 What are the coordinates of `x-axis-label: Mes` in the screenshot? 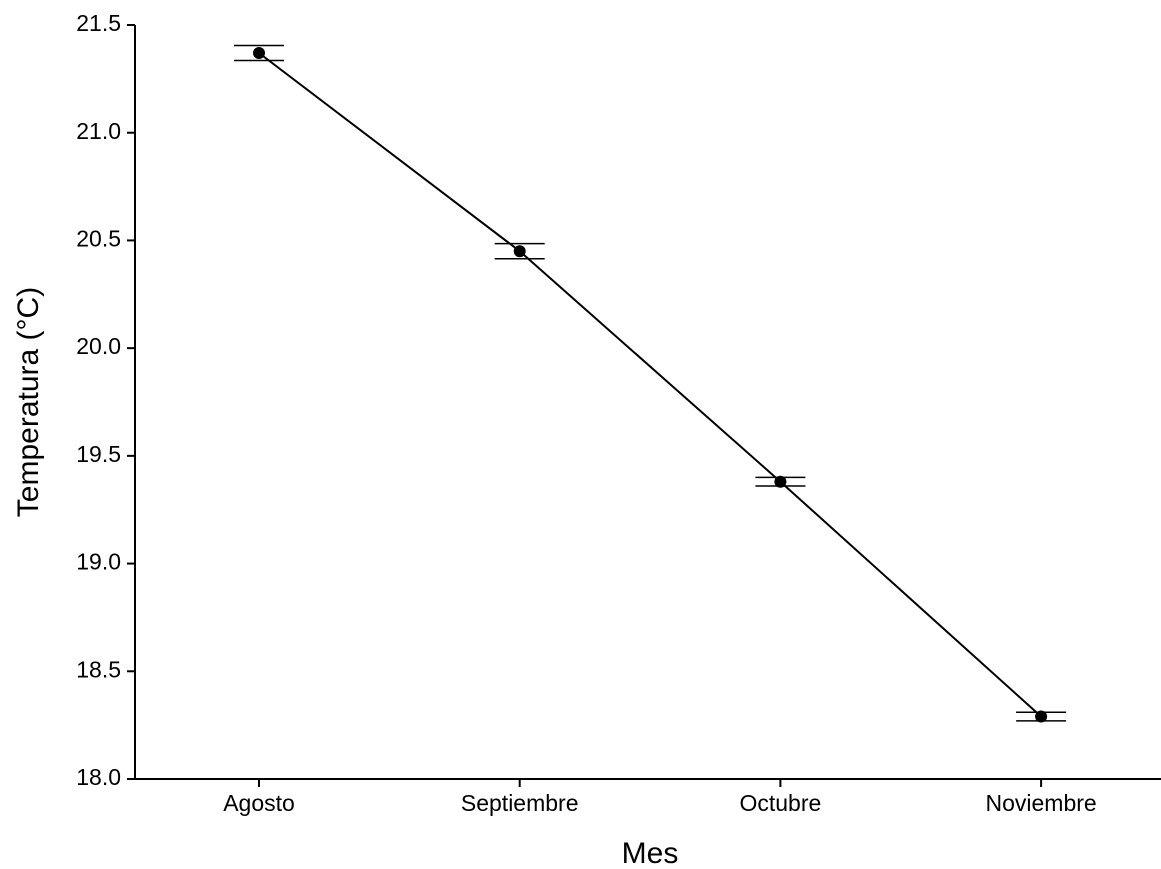 It's located at (650, 853).